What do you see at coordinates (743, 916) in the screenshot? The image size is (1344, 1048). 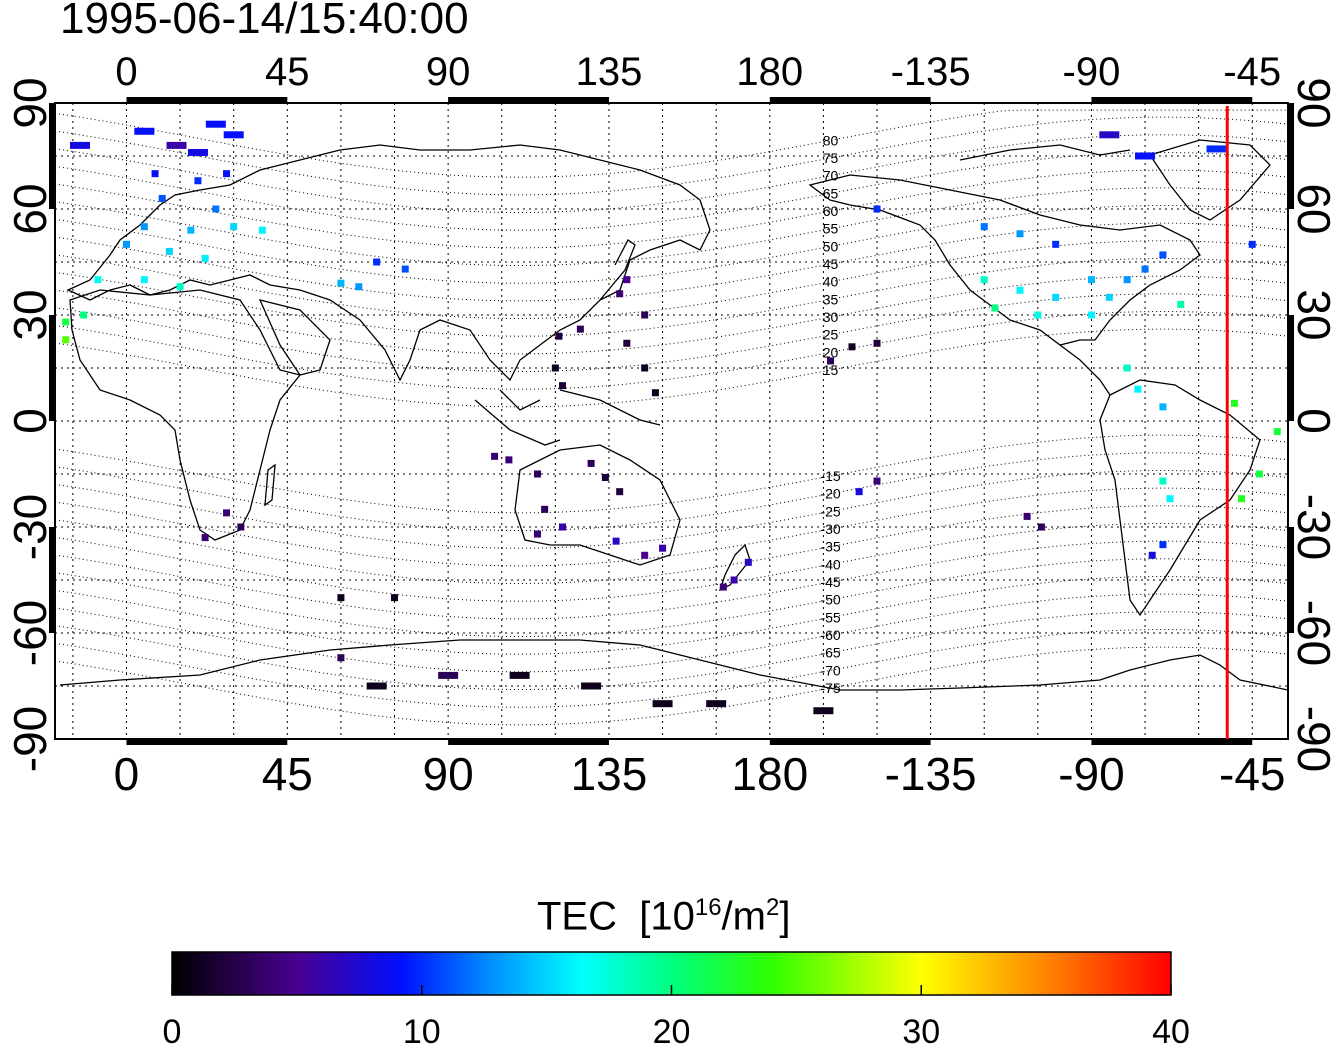 I see `colorbar-unit-mid: /m` at bounding box center [743, 916].